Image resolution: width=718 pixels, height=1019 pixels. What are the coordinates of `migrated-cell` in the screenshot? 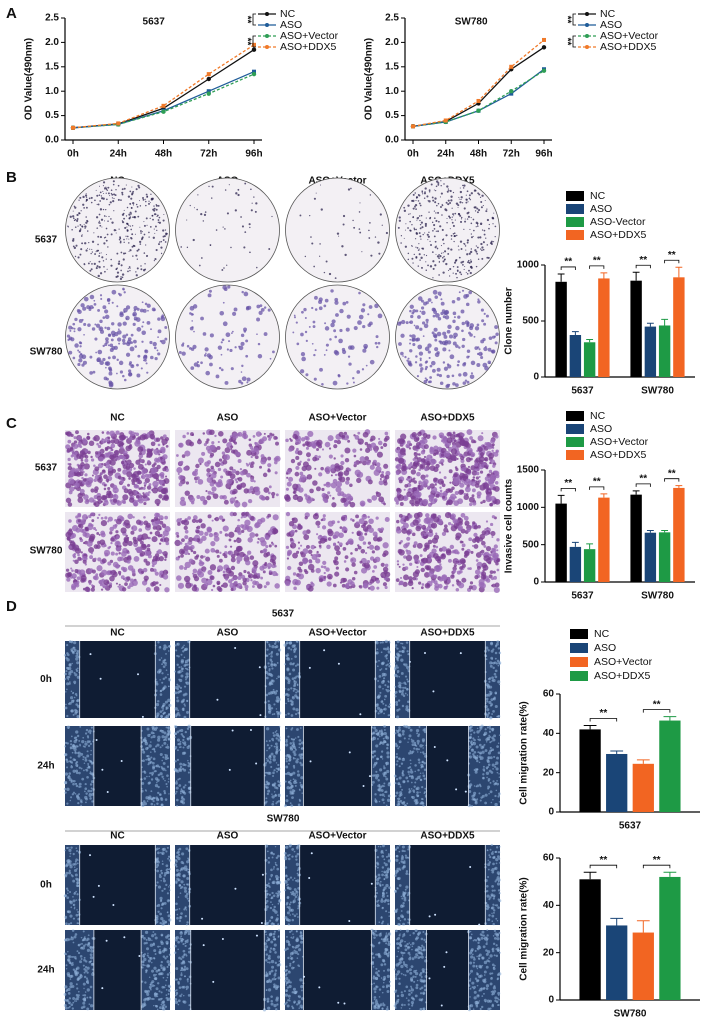 It's located at (260, 715).